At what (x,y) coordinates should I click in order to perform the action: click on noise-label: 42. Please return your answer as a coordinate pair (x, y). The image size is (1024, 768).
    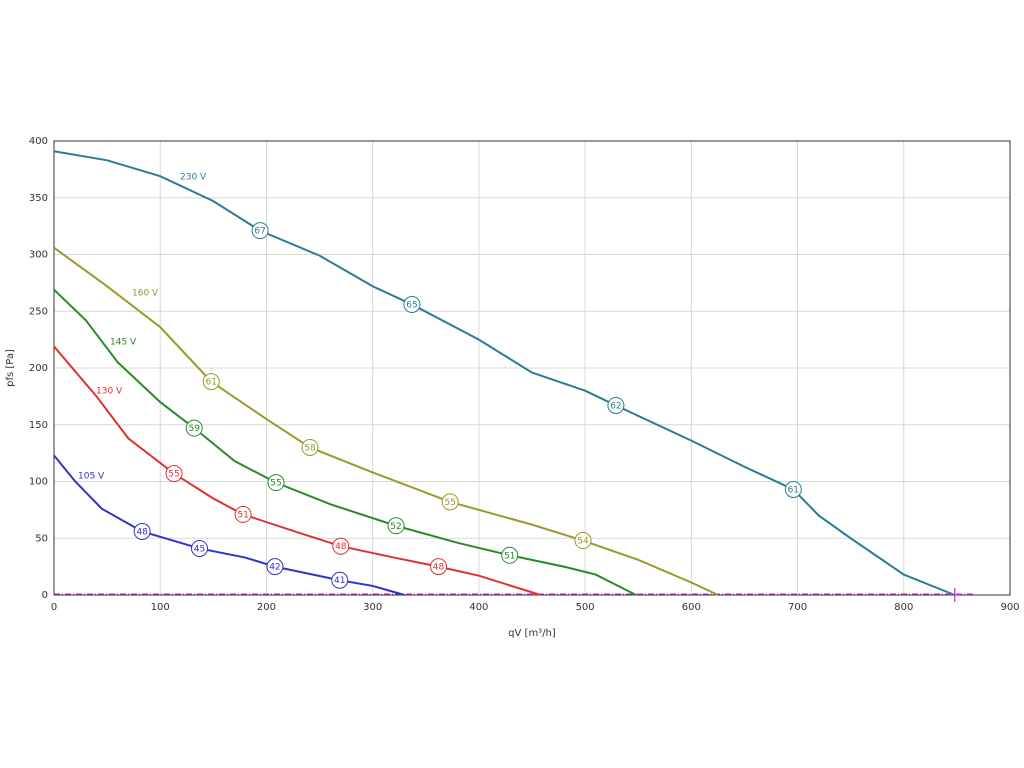
    Looking at the image, I should click on (274, 568).